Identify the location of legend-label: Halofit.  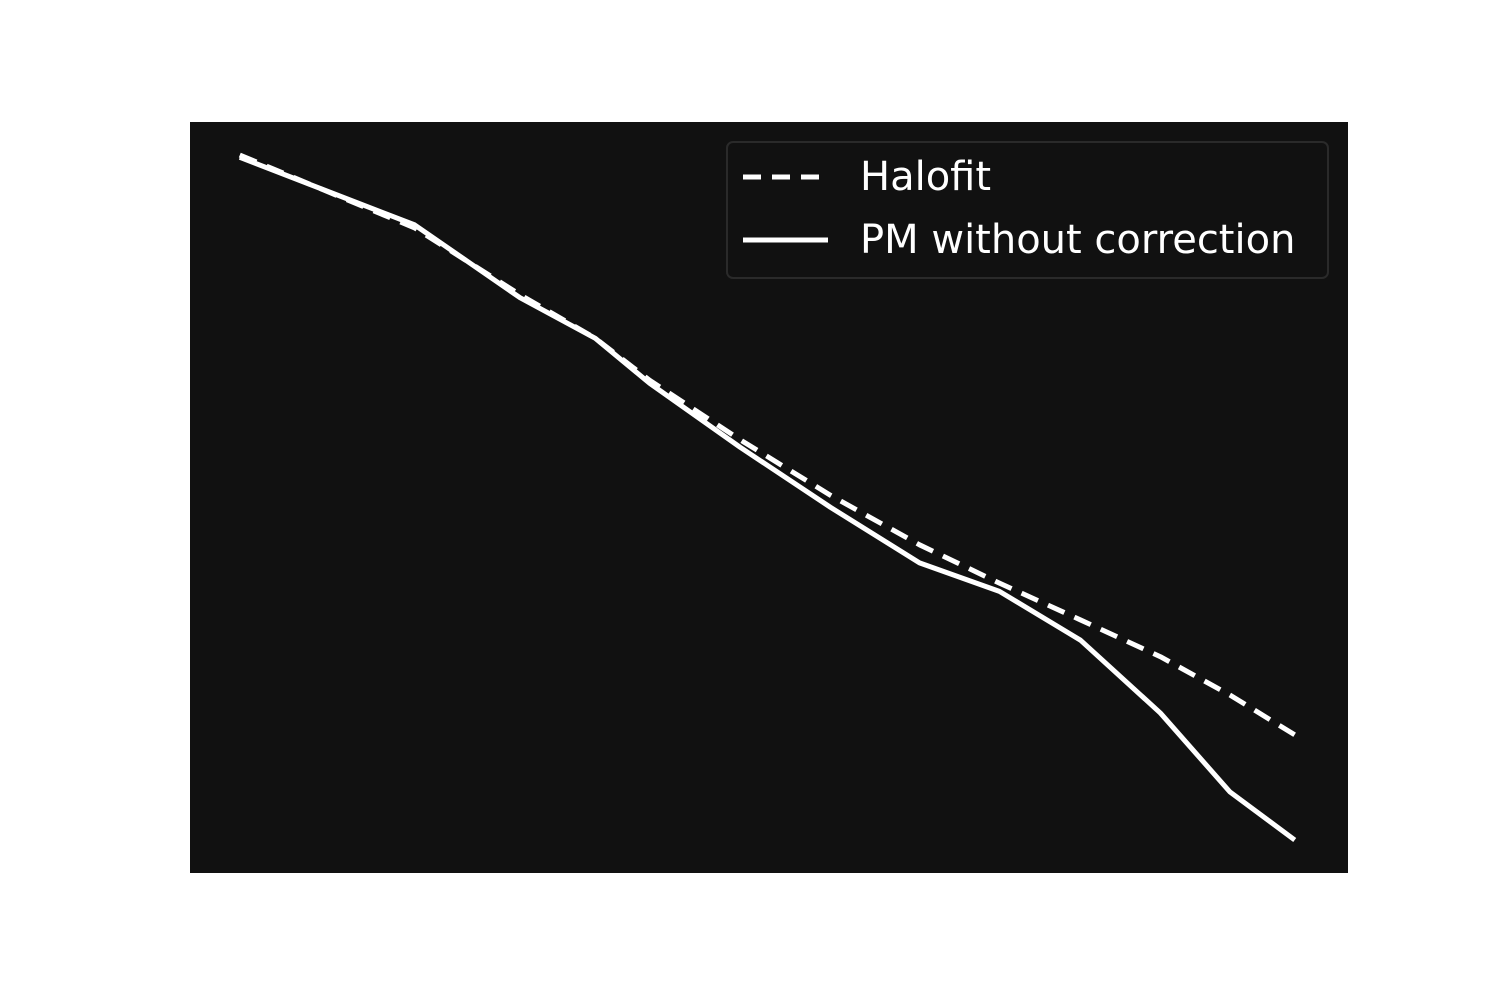
(925, 177).